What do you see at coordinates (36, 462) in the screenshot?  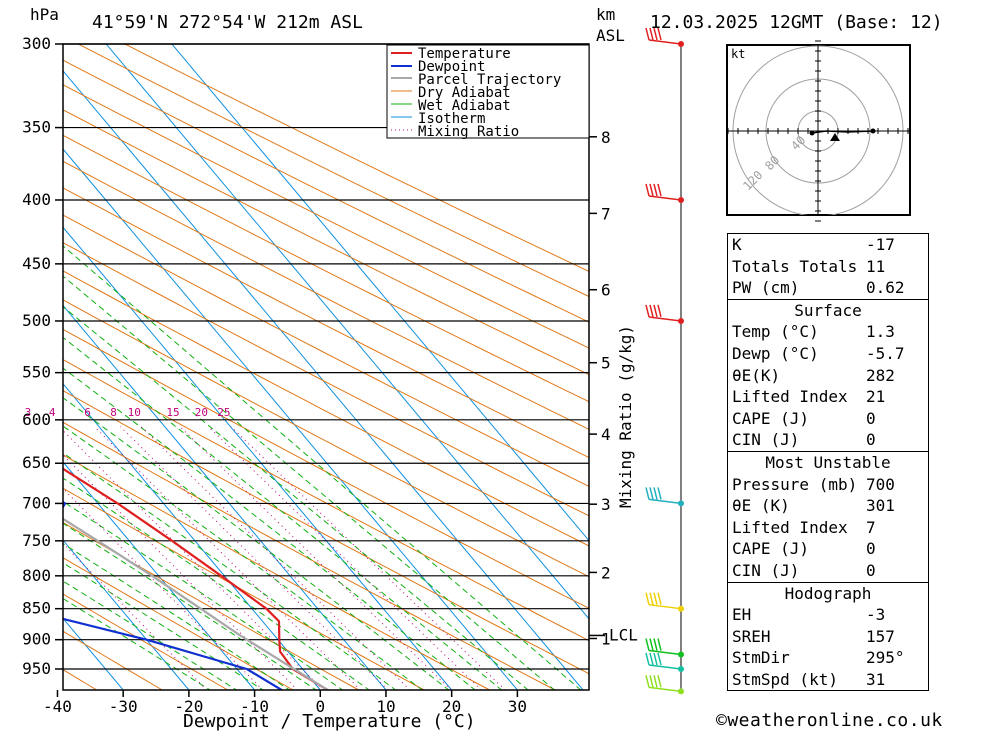 I see `pressure-label: 650` at bounding box center [36, 462].